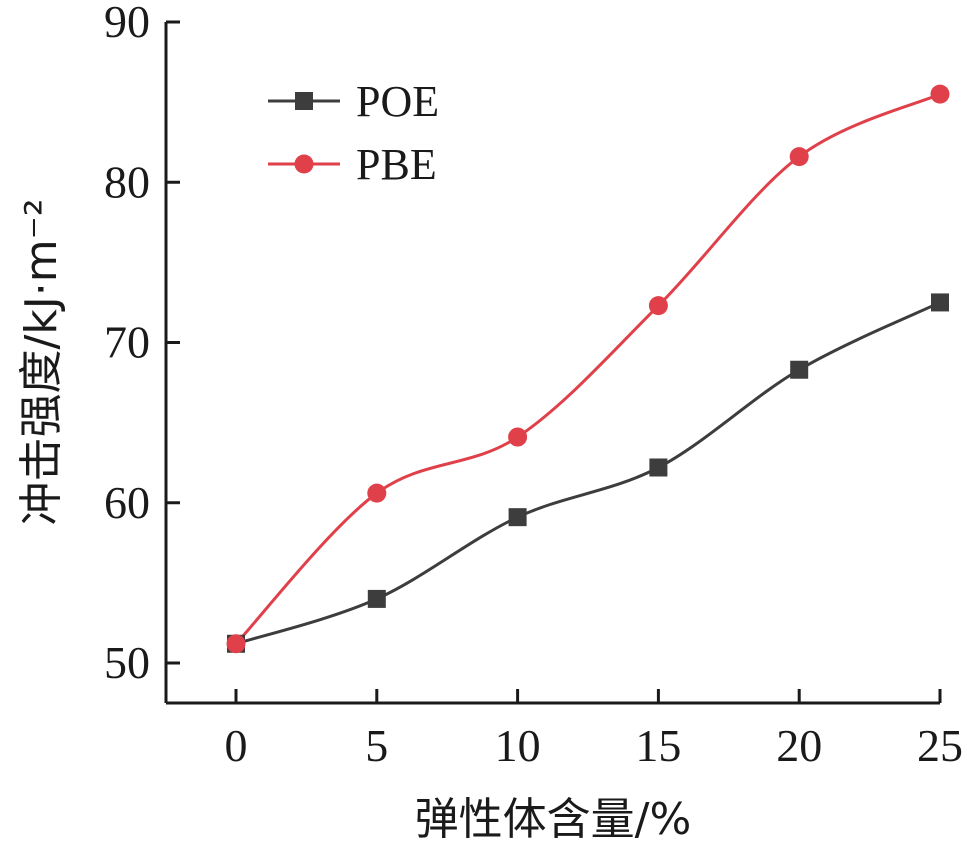 Image resolution: width=967 pixels, height=844 pixels. I want to click on y-axis-title: 冲击强度/kJ·m⁻², so click(41, 362).